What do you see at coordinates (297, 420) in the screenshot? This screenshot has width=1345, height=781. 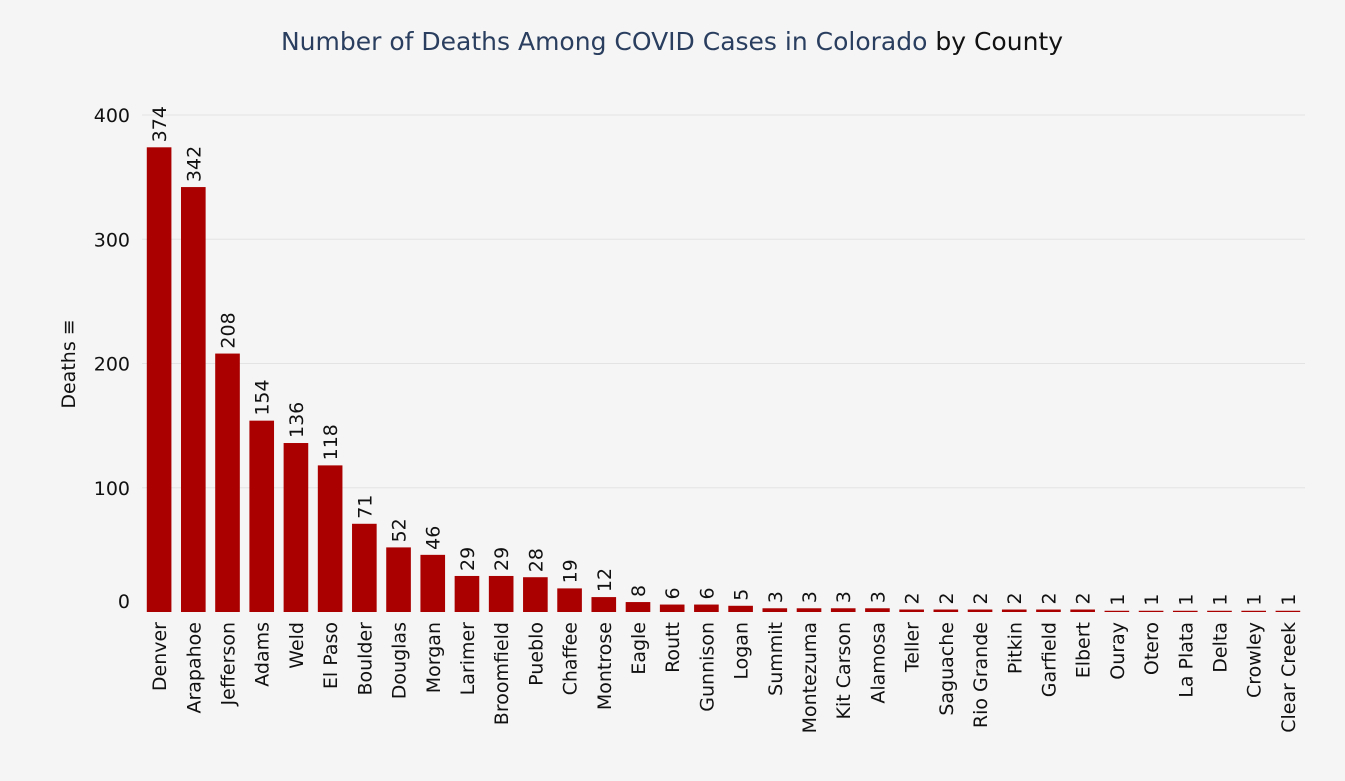 I see `data-label: 136` at bounding box center [297, 420].